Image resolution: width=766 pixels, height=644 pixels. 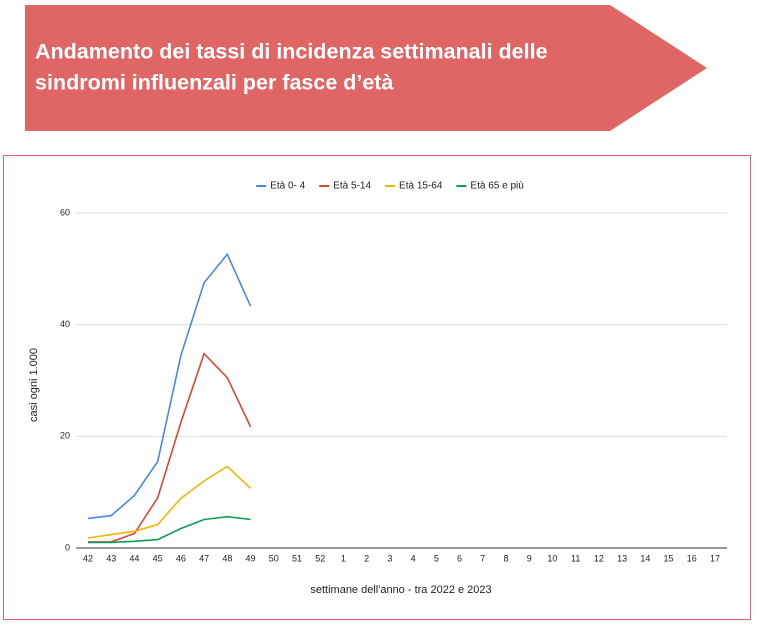 I want to click on title-line: sindromi influenzali per fasce d’età, so click(x=214, y=83).